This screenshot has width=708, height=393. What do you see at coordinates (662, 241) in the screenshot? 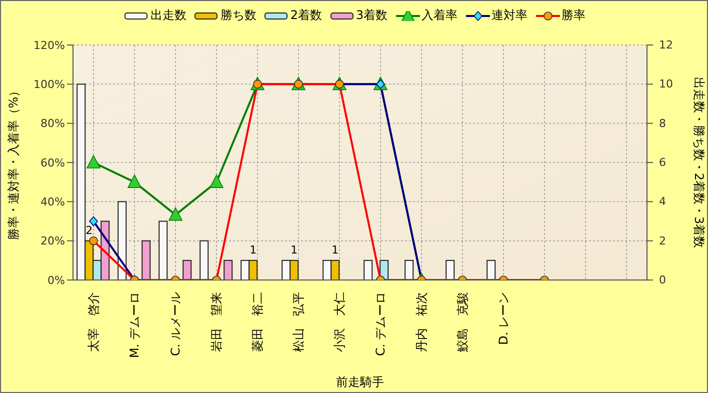
I see `y2-tick-label: 2` at bounding box center [662, 241].